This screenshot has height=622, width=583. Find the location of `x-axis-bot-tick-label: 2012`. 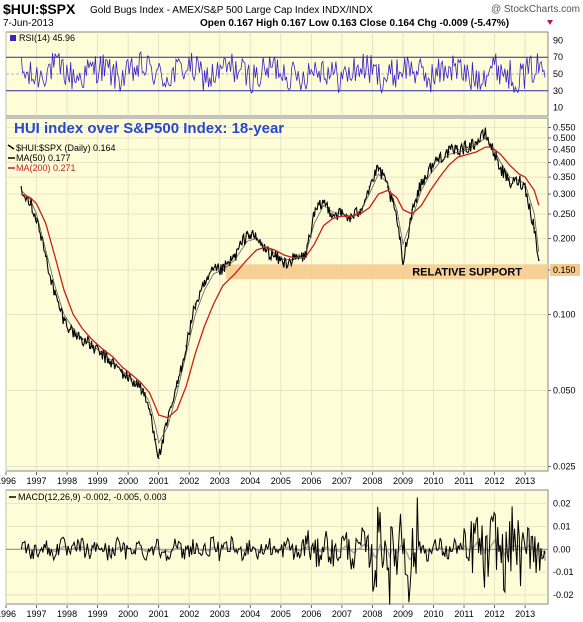

x-axis-bot-tick-label: 2012 is located at coordinates (495, 614).